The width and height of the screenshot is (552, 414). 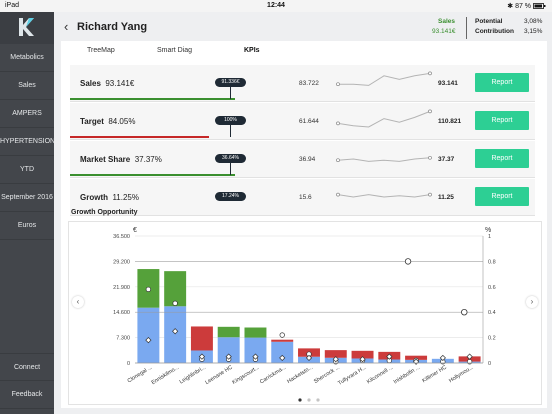 I want to click on logo-icon, so click(x=26, y=27).